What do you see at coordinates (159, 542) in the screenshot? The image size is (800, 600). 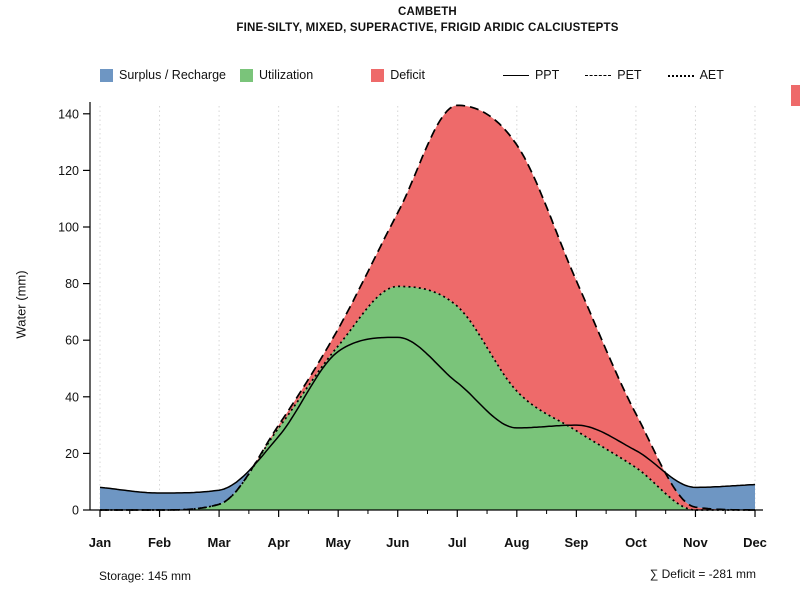 I see `x-tick-label: Feb` at bounding box center [159, 542].